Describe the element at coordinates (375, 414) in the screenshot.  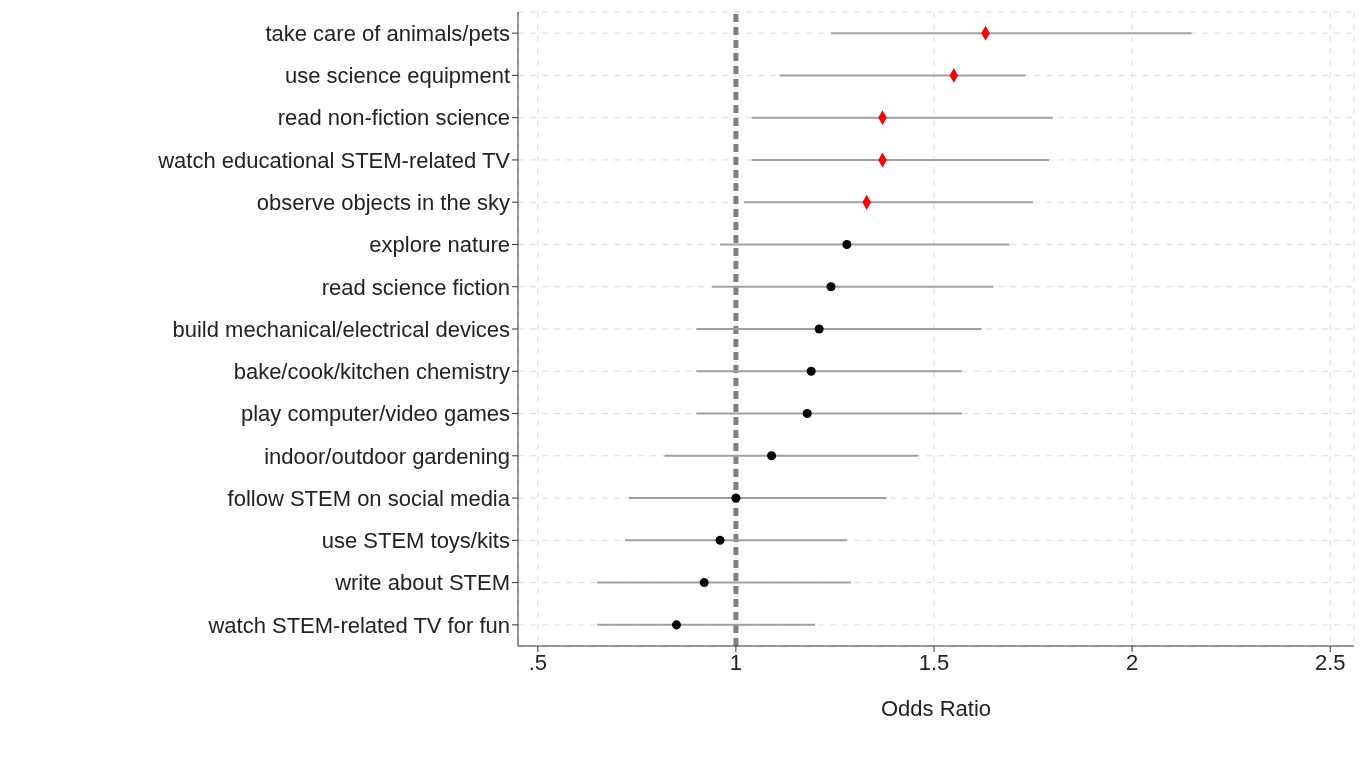
I see `y-tick-label: play computer/video games` at that location.